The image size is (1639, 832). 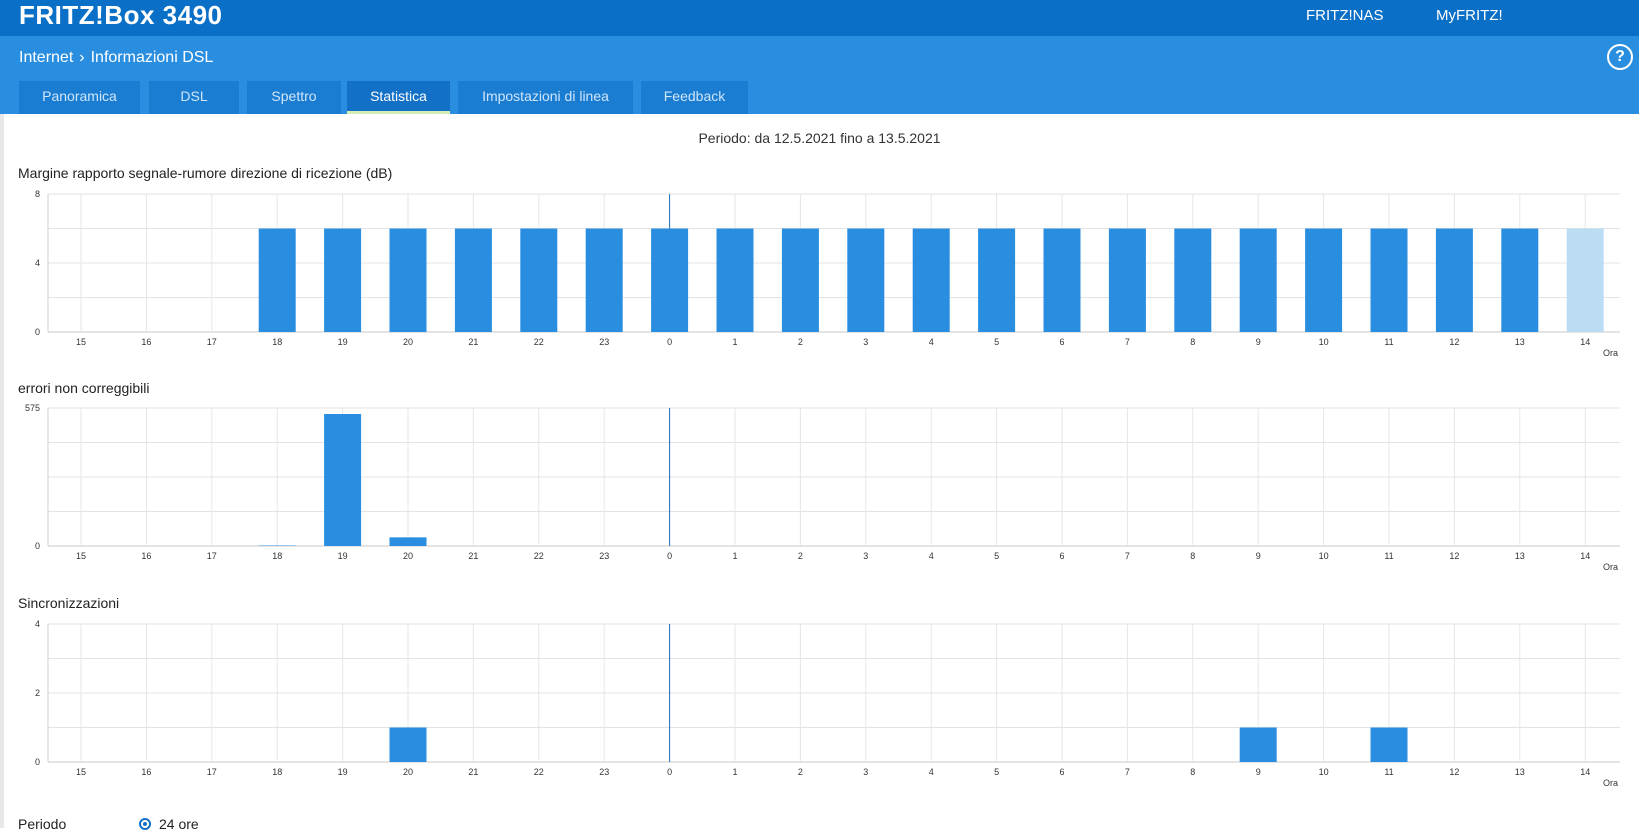 I want to click on x-tick-label: 21, so click(x=473, y=556).